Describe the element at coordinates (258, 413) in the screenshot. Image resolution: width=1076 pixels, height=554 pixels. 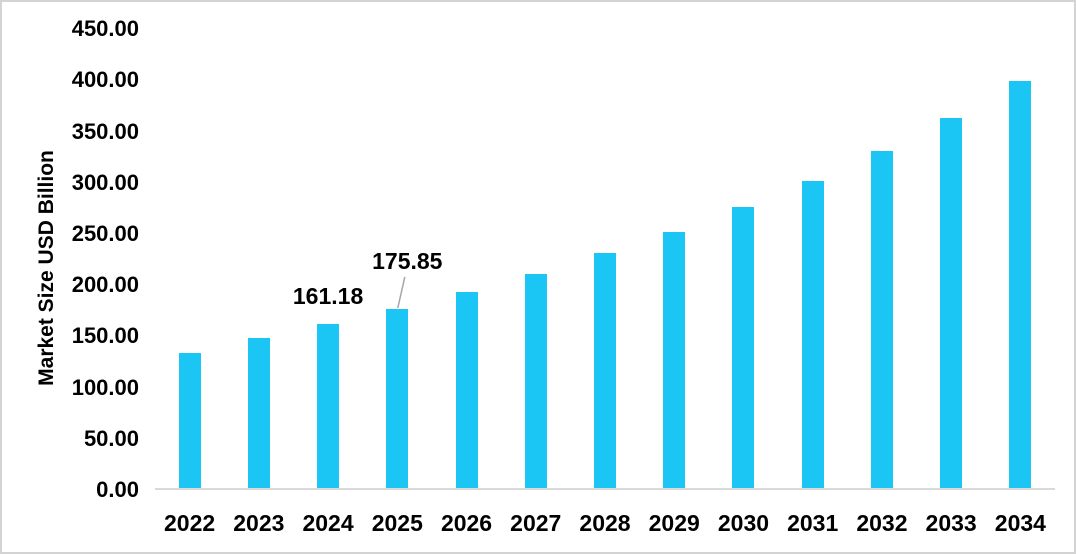
I see `bar-2023` at that location.